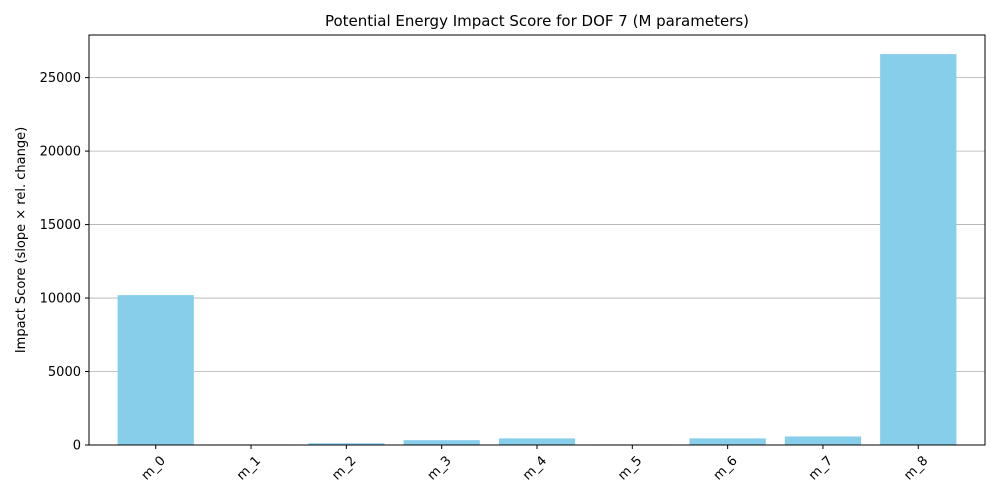  Describe the element at coordinates (916, 468) in the screenshot. I see `x-tick-label: m_8` at that location.